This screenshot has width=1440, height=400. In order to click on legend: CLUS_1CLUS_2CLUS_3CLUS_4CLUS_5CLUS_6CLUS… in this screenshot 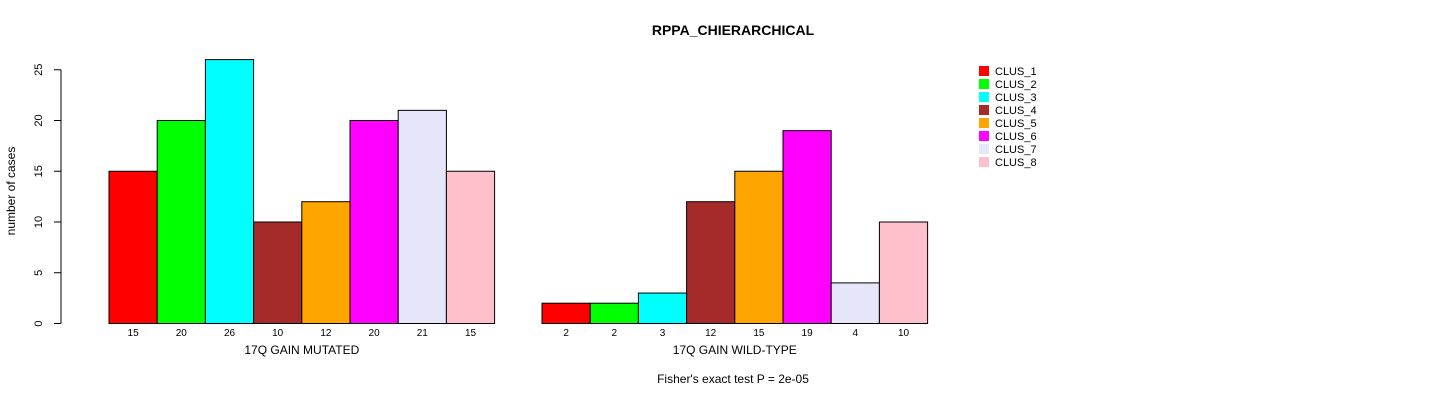, I will do `click(1008, 117)`.